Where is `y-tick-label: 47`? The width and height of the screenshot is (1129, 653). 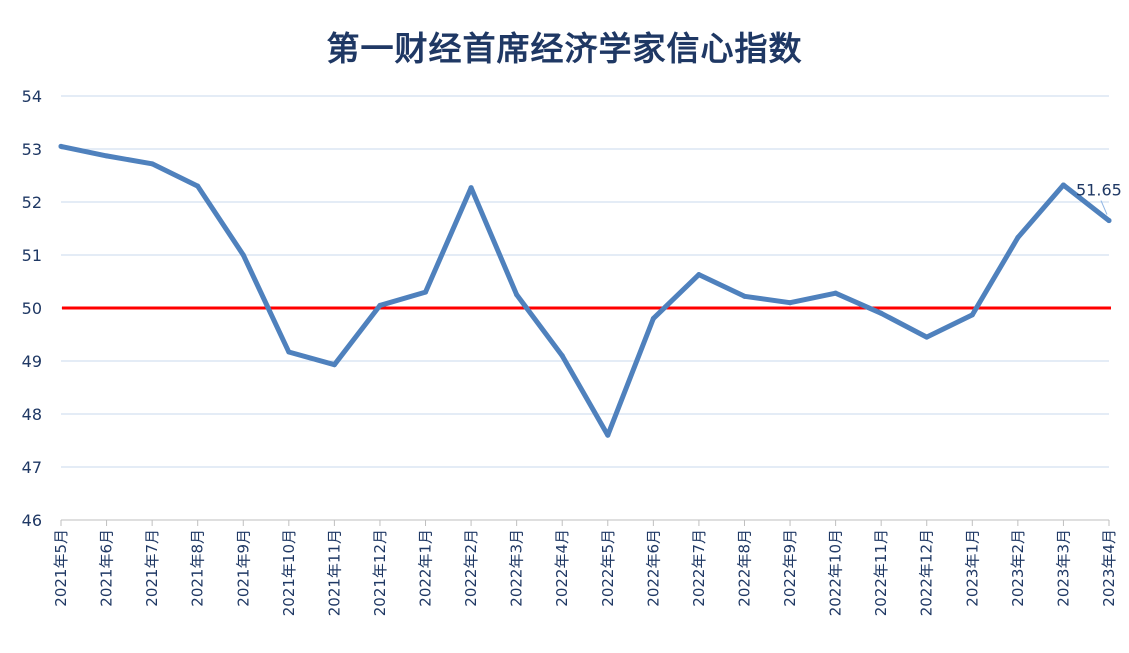 y-tick-label: 47 is located at coordinates (32, 467).